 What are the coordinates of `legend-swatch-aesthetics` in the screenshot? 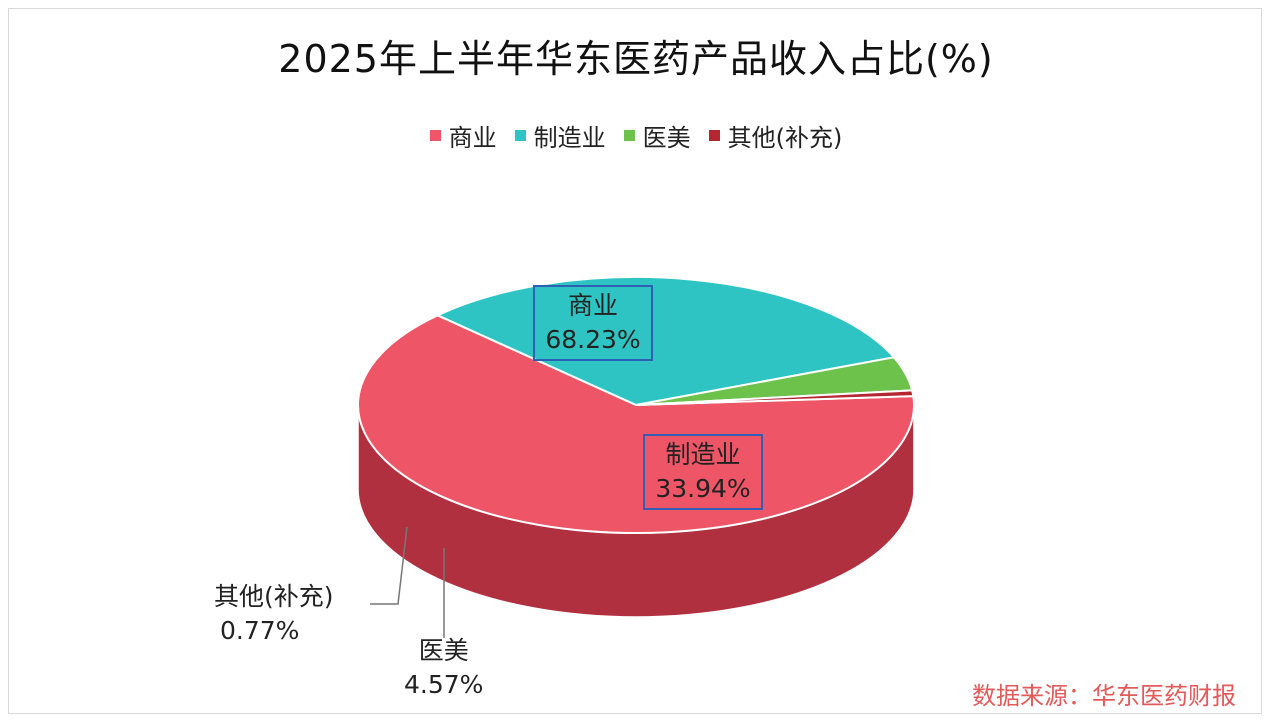 It's located at (629, 135).